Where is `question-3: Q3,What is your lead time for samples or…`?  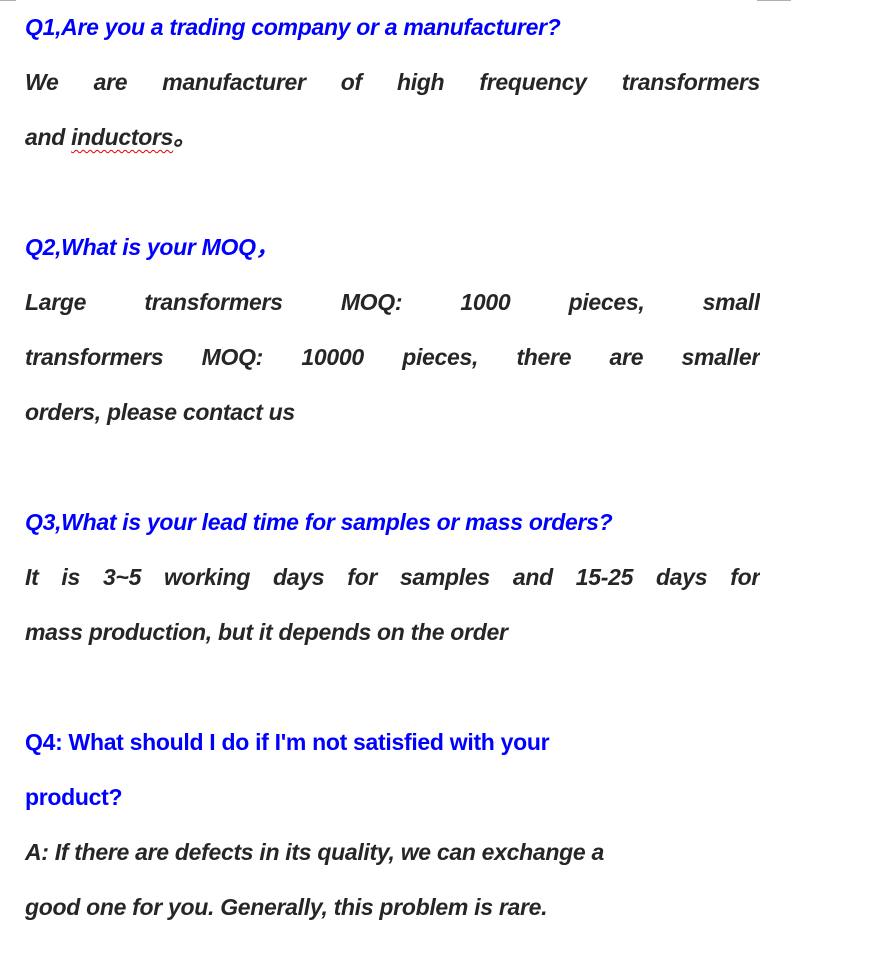 question-3: Q3,What is your lead time for samples or… is located at coordinates (319, 522).